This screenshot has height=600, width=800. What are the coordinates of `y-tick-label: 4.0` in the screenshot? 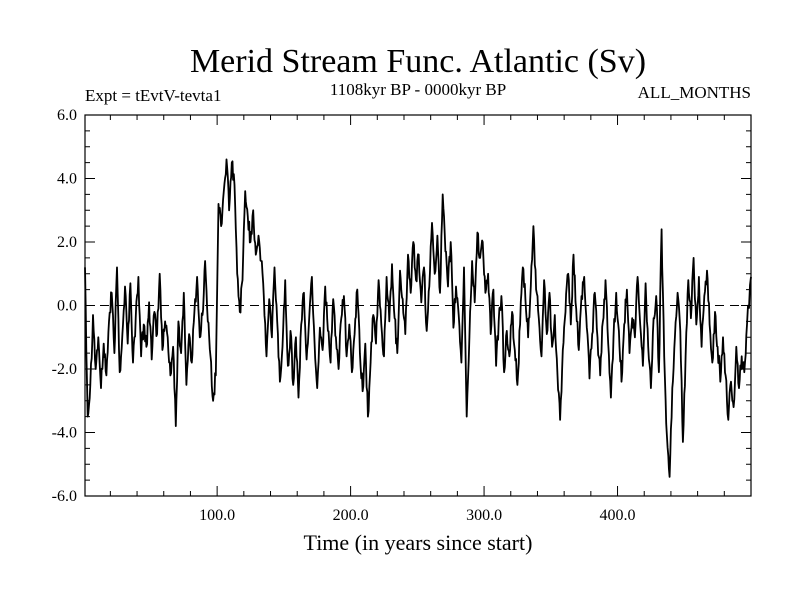 It's located at (67, 179).